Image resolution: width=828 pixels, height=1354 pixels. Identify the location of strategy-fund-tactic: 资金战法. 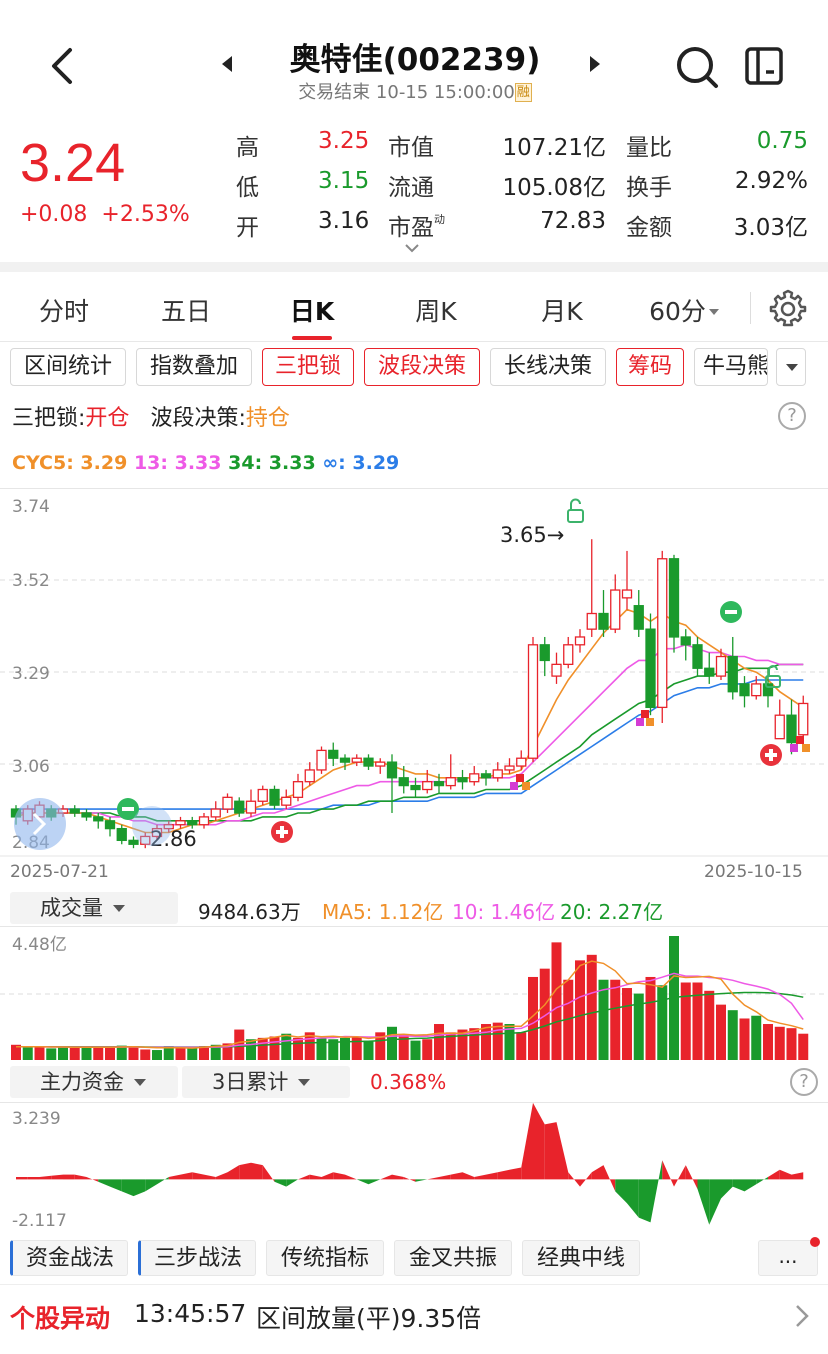
(69, 1258).